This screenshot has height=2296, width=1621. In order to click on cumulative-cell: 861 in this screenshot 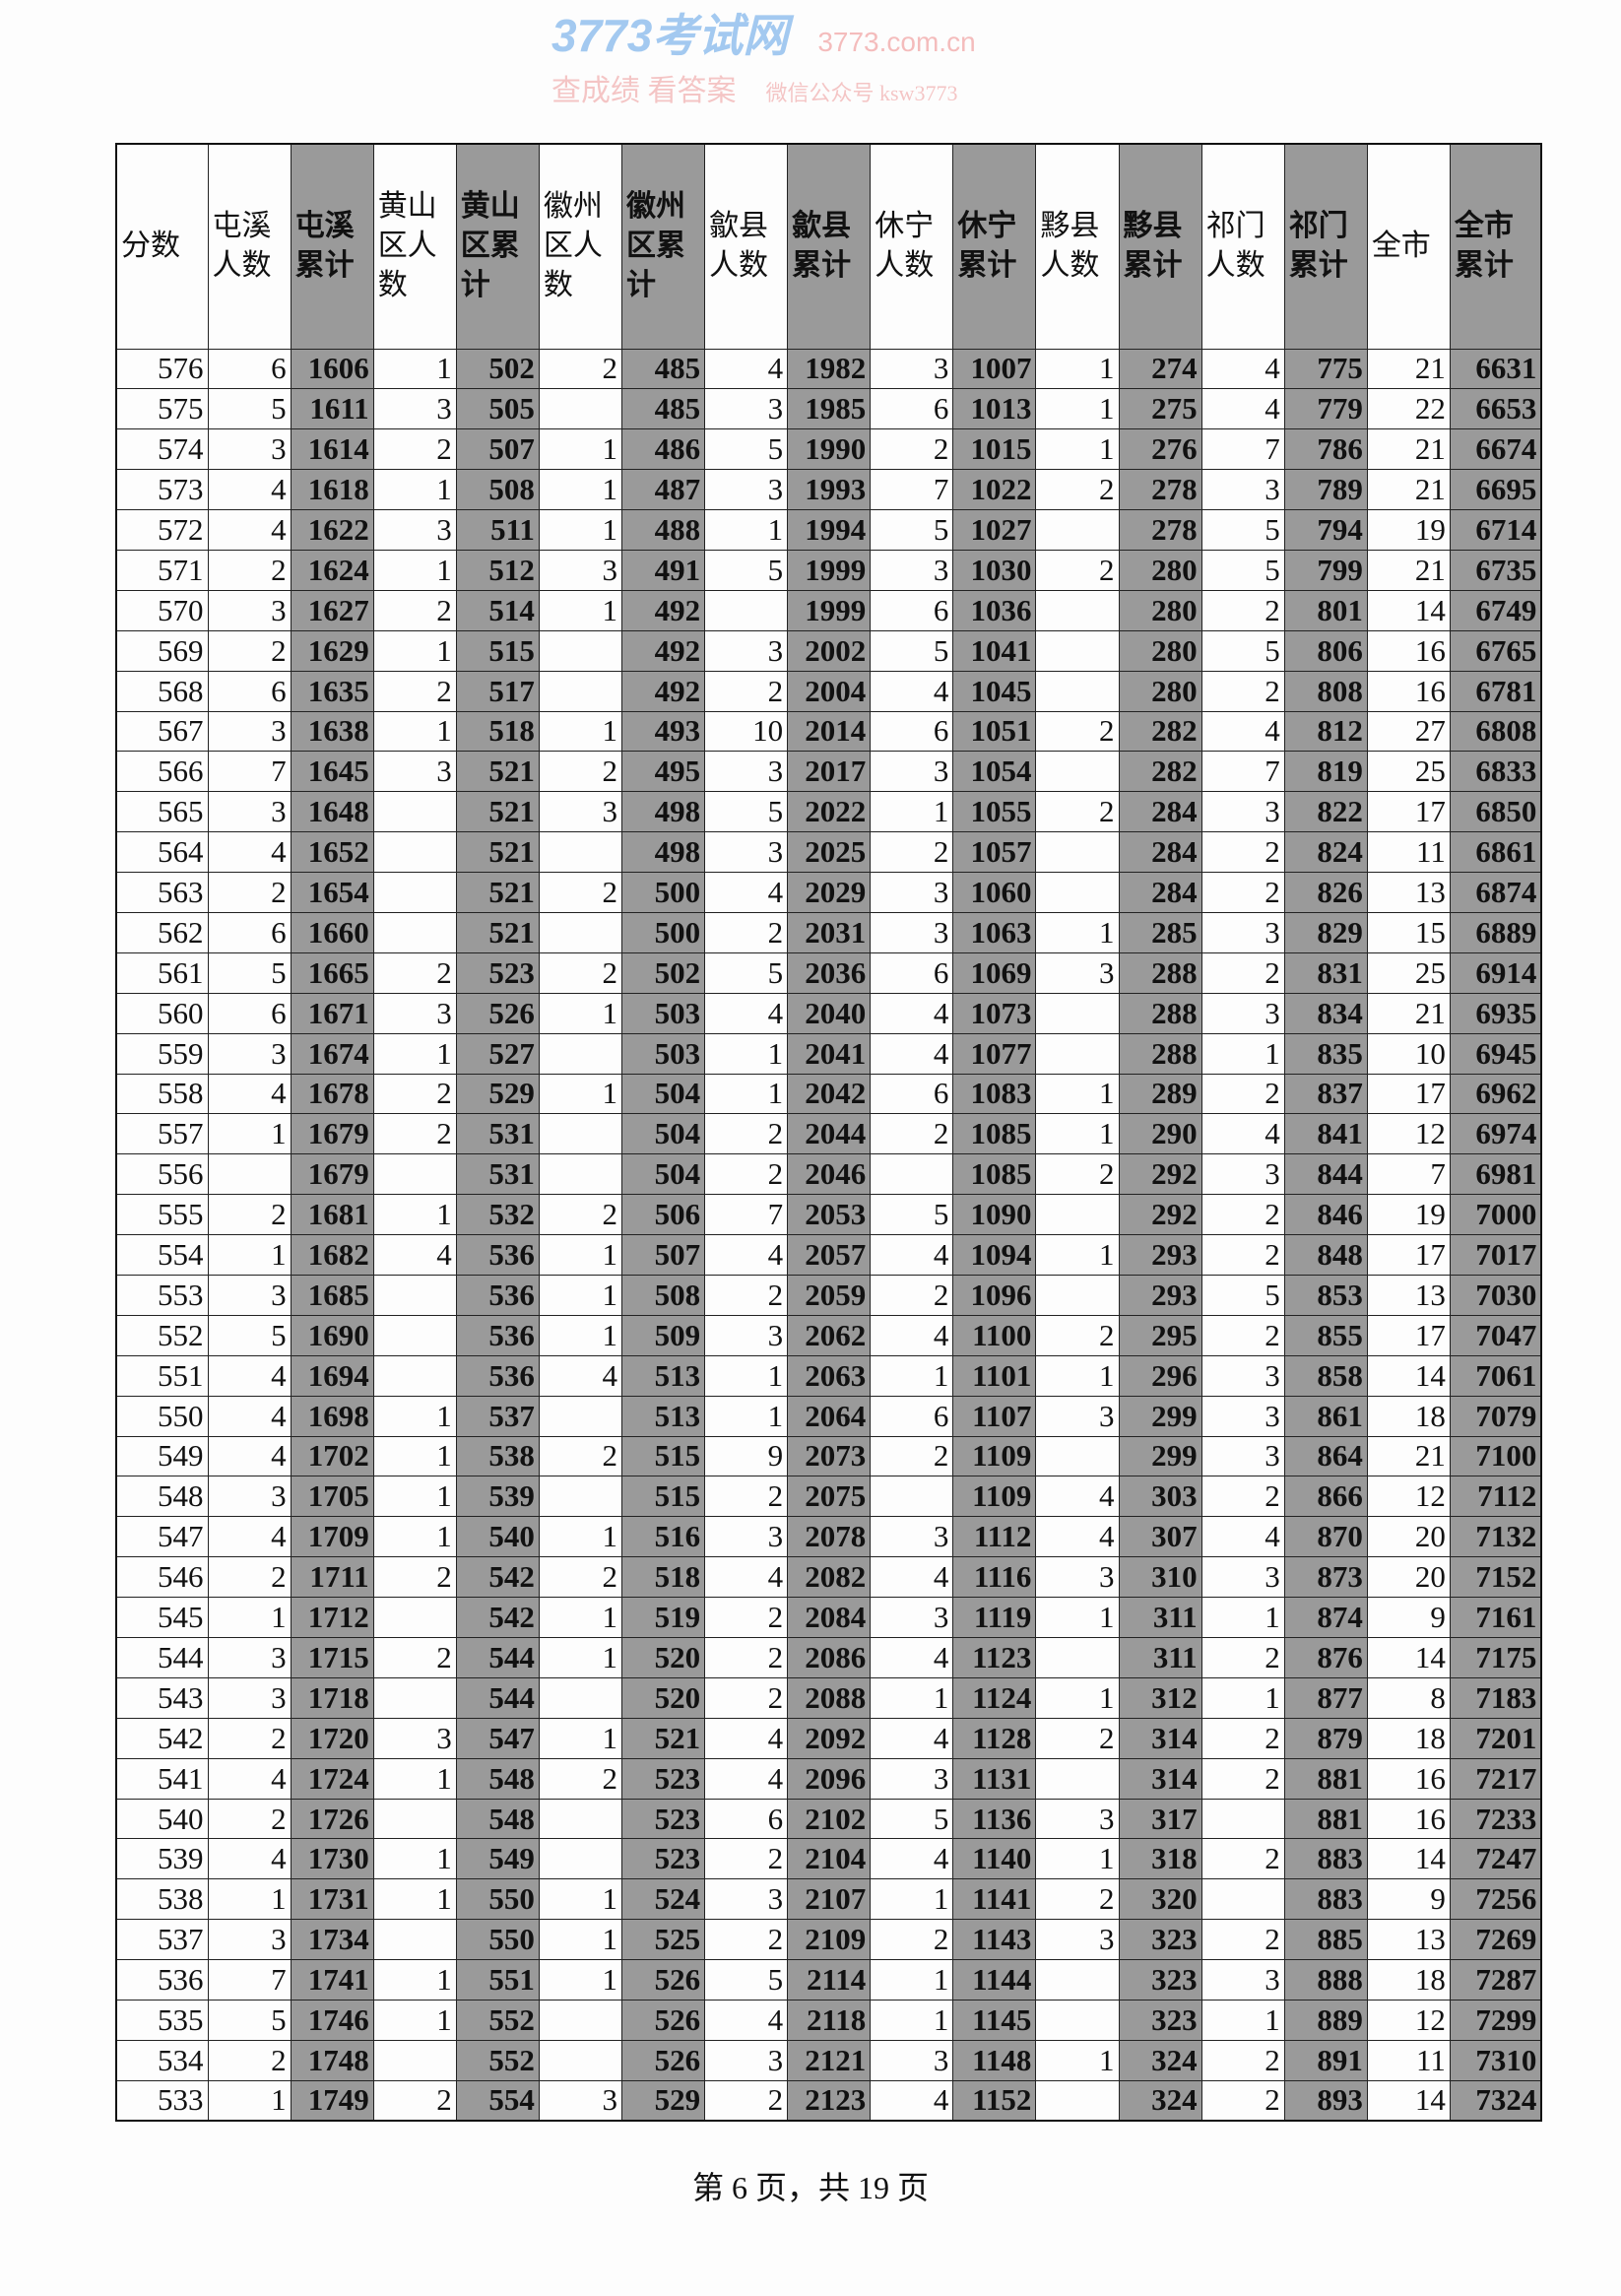, I will do `click(1325, 1416)`.